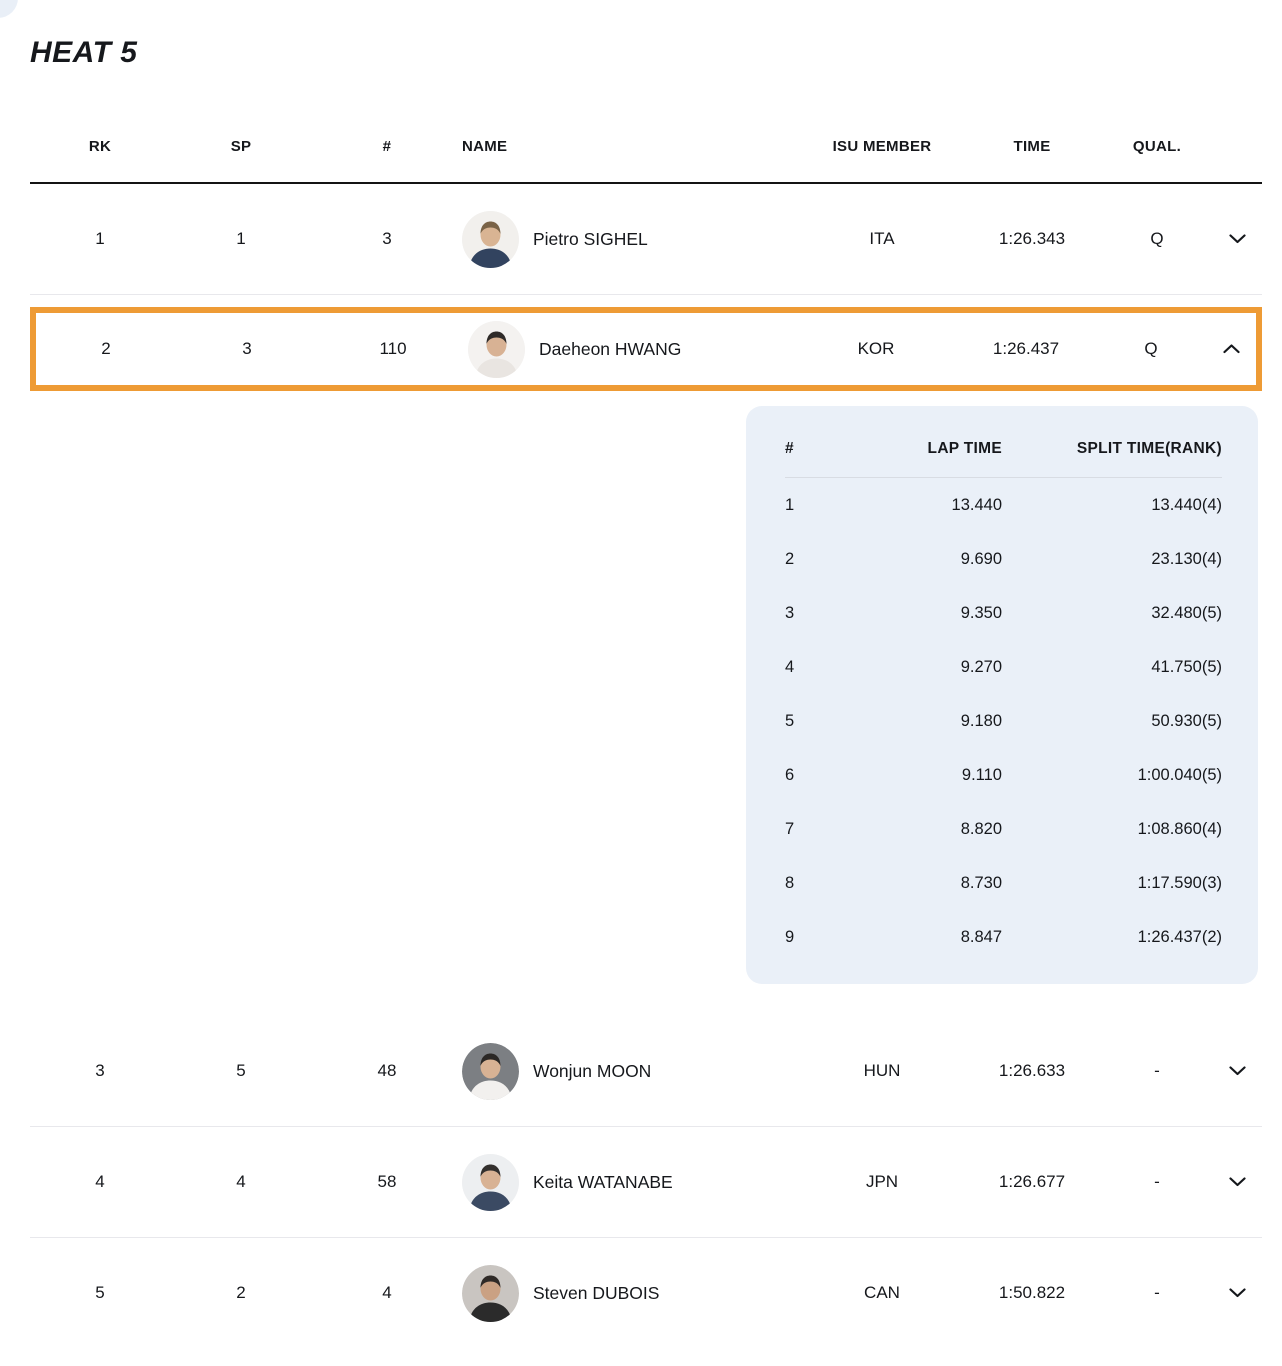  Describe the element at coordinates (387, 238) in the screenshot. I see `bib-number-cell: 3` at that location.